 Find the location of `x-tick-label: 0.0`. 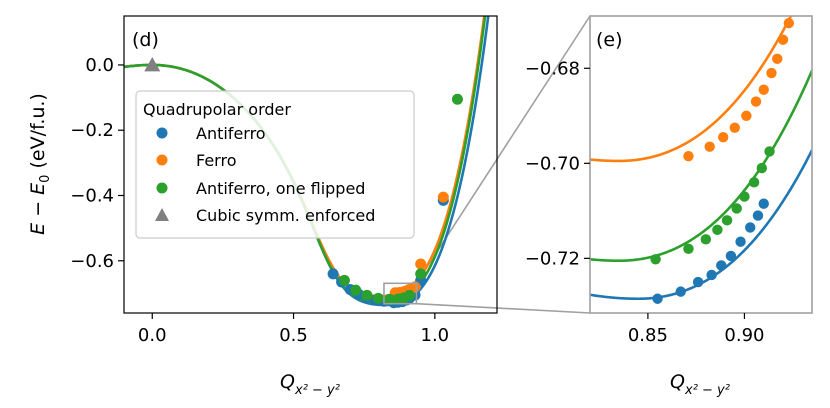

x-tick-label: 0.0 is located at coordinates (152, 335).